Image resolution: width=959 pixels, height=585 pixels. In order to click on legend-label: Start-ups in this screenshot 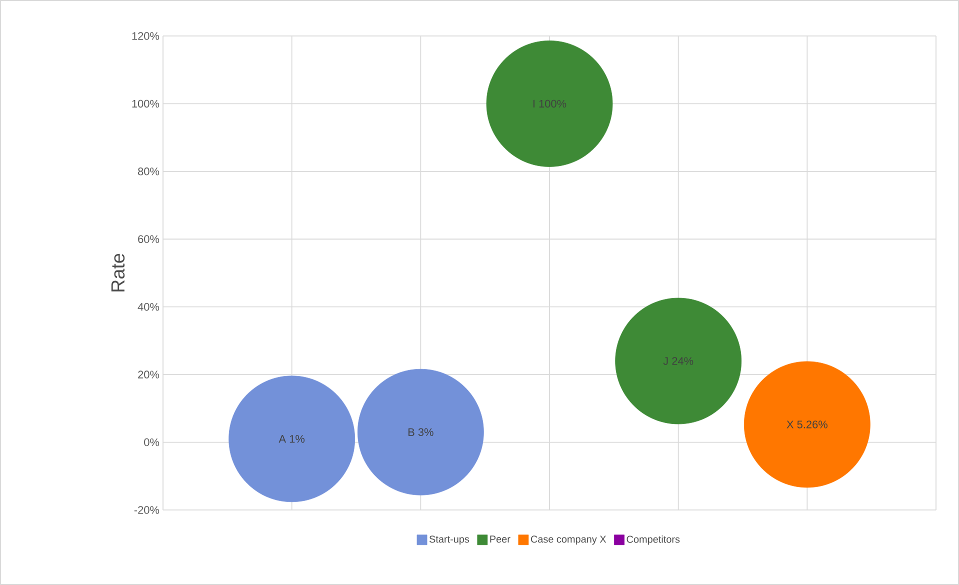, I will do `click(449, 540)`.